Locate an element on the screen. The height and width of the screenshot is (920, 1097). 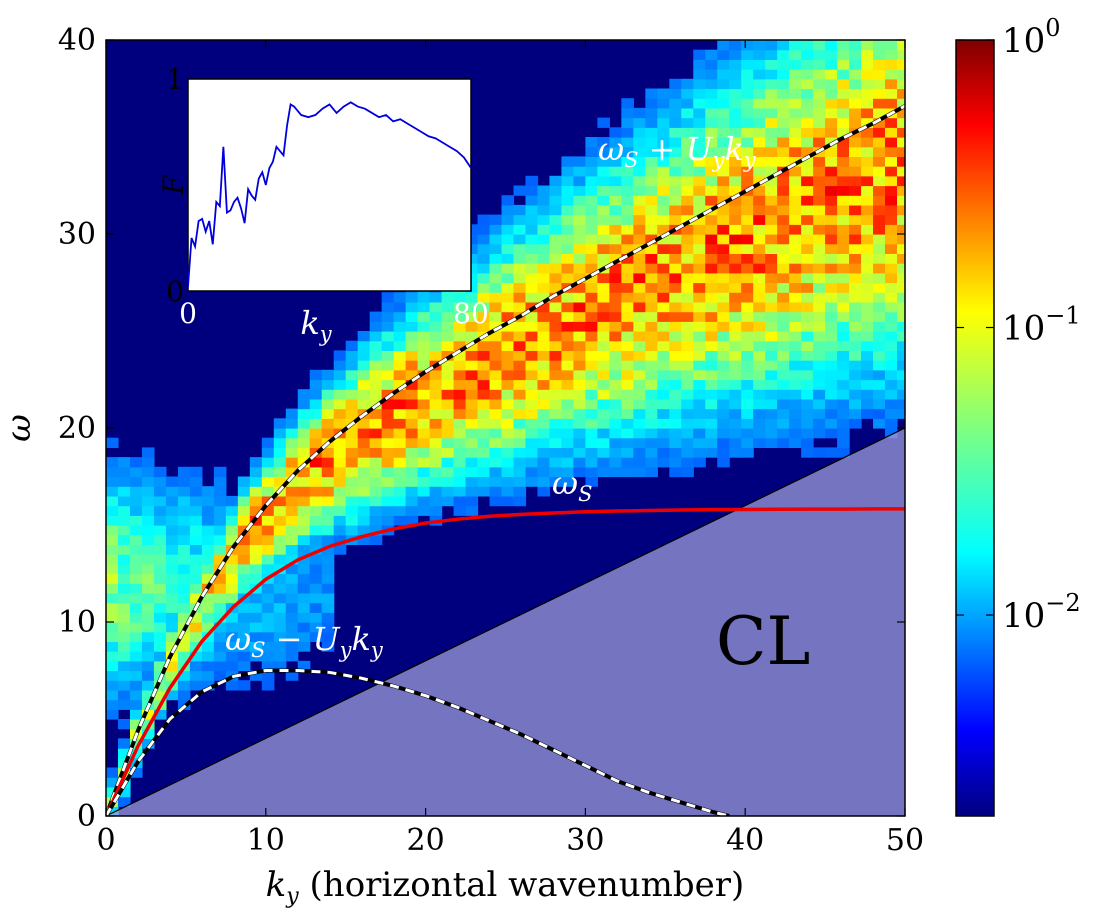
colorbar is located at coordinates (975, 428).